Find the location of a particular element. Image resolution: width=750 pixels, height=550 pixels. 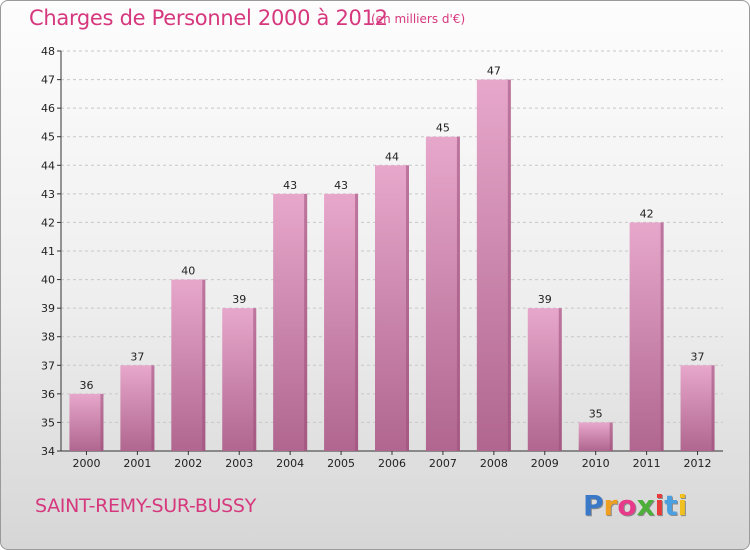

x-tick-label: 2009 is located at coordinates (545, 463).